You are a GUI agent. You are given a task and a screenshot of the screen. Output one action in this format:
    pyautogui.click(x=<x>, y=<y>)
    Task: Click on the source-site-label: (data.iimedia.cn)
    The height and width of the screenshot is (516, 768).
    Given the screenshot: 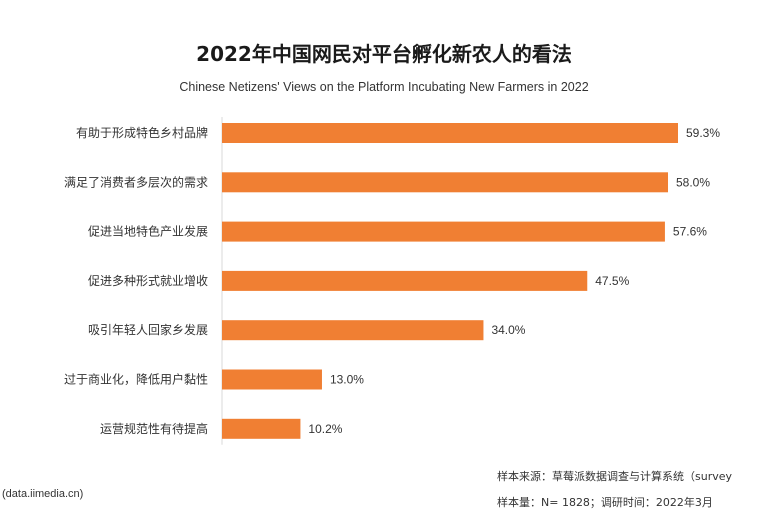 What is the action you would take?
    pyautogui.click(x=43, y=494)
    